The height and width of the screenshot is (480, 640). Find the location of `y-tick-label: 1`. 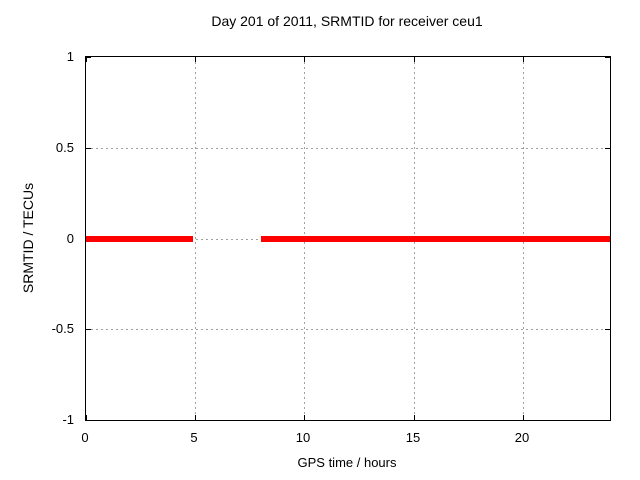

y-tick-label: 1 is located at coordinates (70, 56).